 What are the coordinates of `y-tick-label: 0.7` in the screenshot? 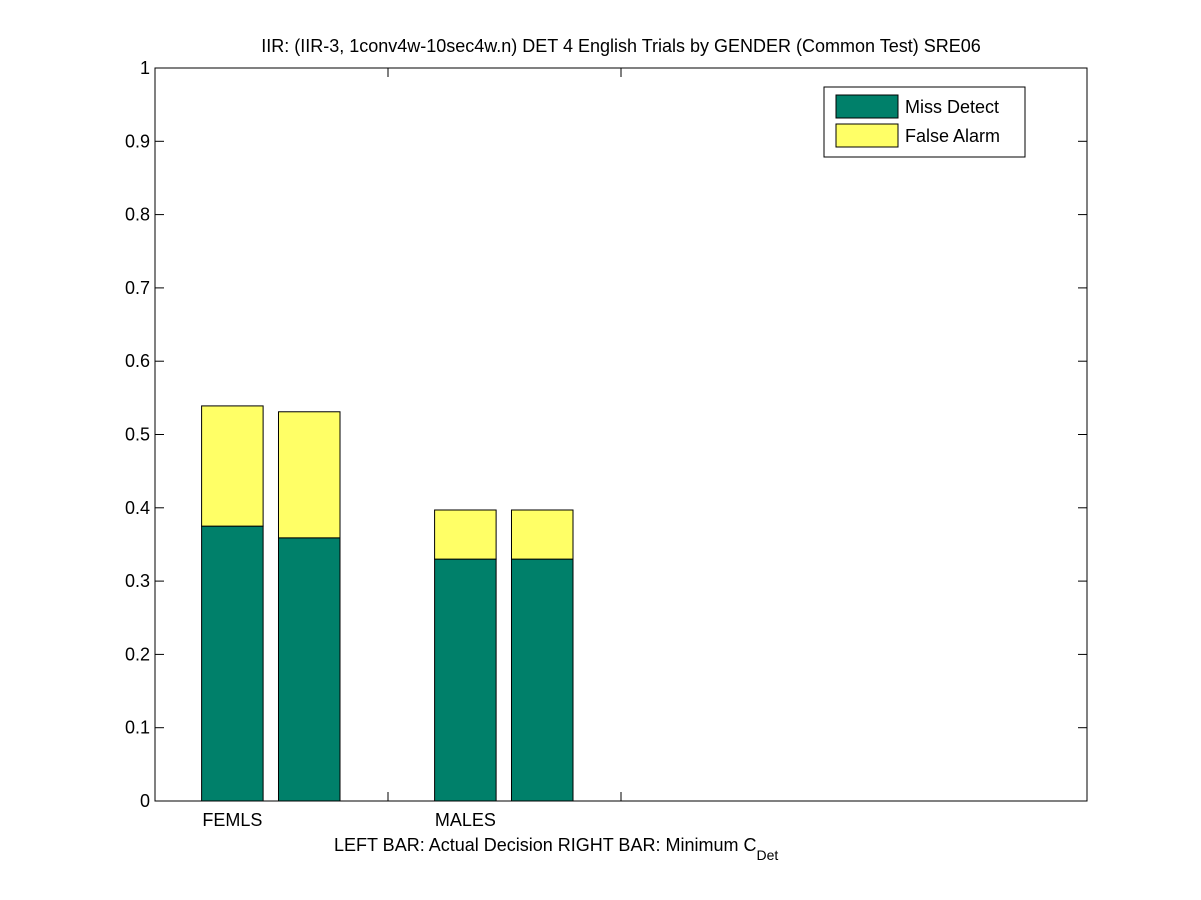 It's located at (137, 288).